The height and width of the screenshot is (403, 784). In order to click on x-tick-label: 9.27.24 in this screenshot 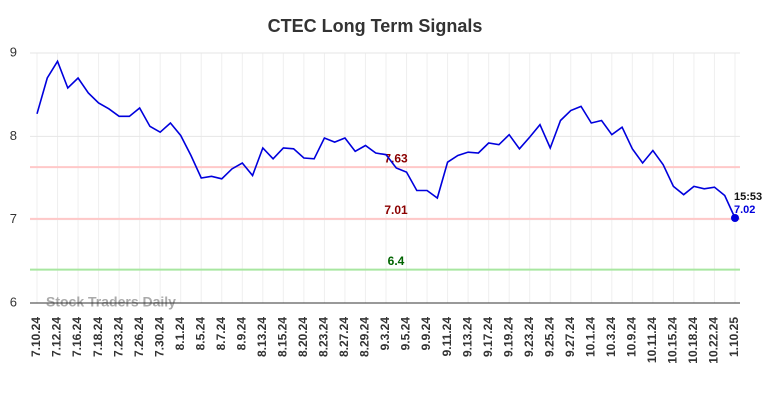, I will do `click(570, 337)`.